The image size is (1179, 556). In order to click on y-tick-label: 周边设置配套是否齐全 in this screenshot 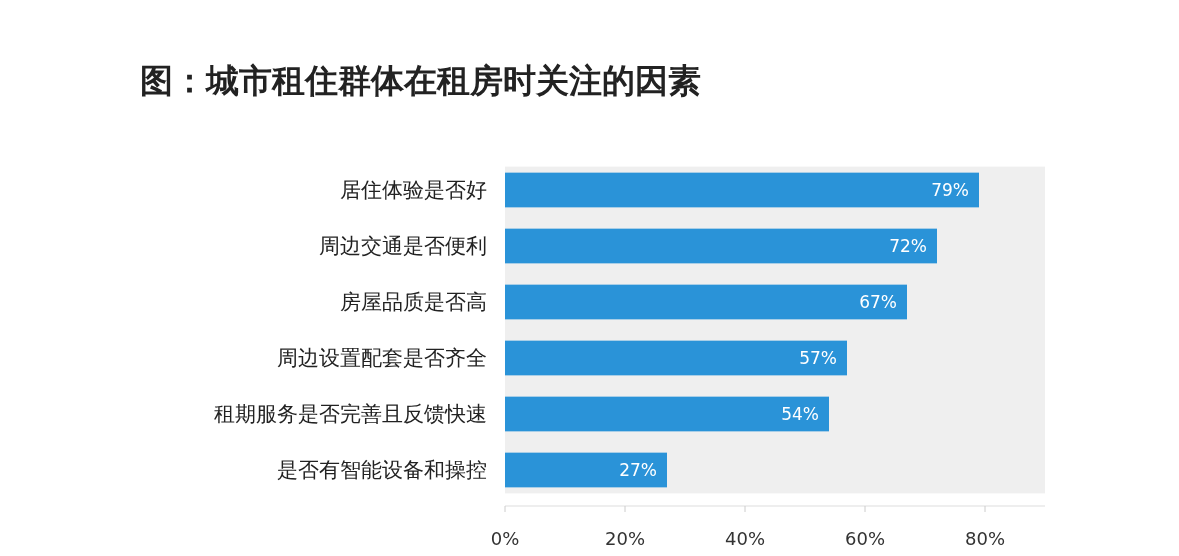, I will do `click(382, 358)`.